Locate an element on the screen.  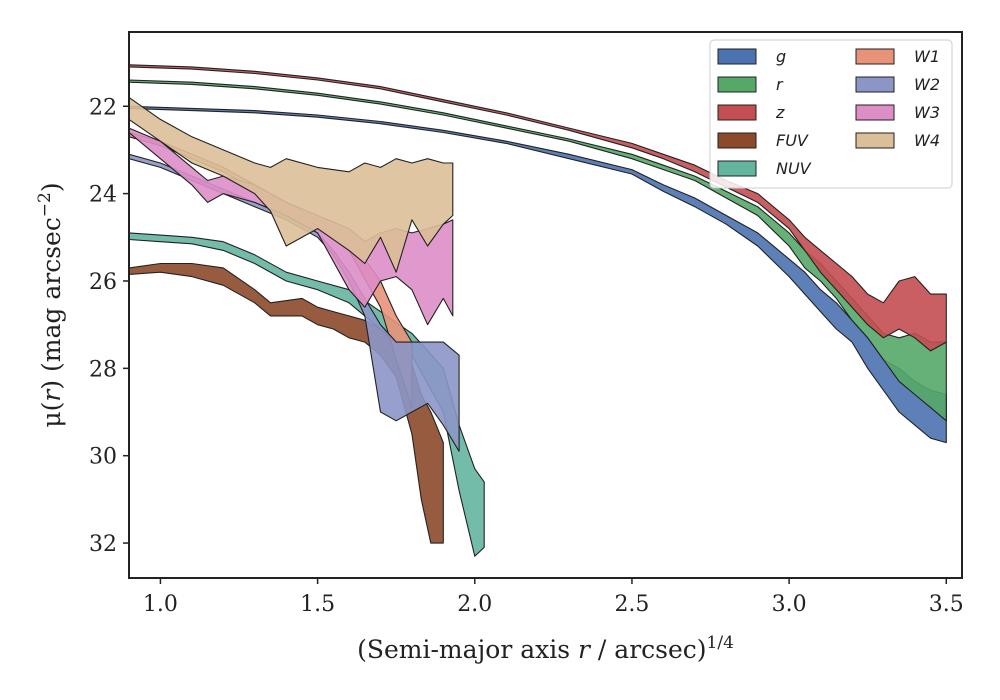
legend-swatch-g is located at coordinates (737, 56).